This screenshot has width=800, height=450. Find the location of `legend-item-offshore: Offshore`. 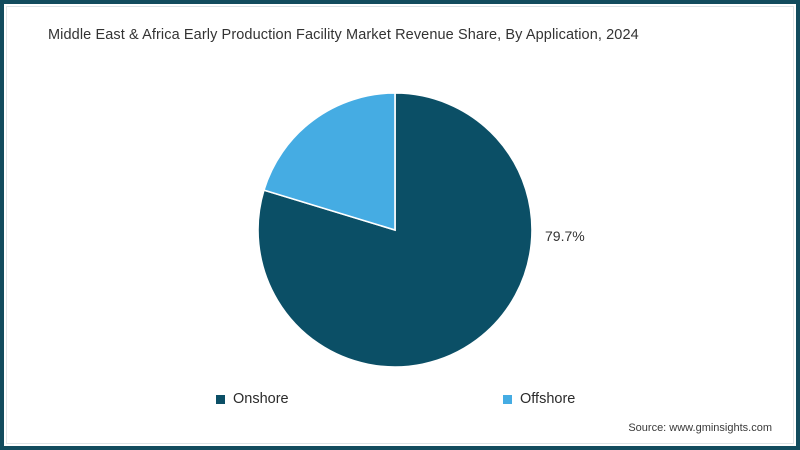

legend-item-offshore: Offshore is located at coordinates (539, 399).